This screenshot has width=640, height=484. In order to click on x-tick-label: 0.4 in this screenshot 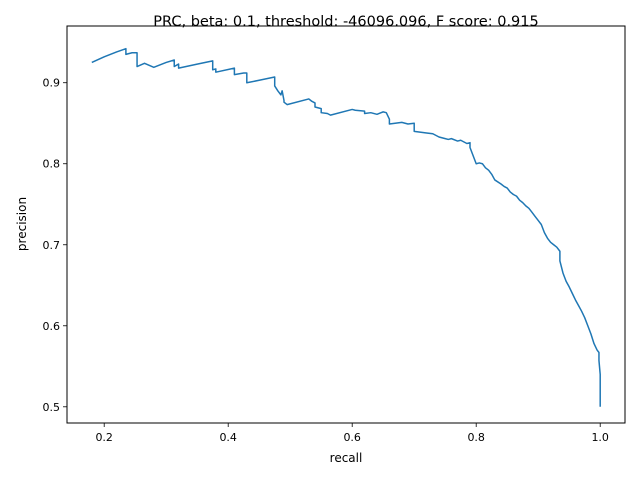, I will do `click(228, 437)`.